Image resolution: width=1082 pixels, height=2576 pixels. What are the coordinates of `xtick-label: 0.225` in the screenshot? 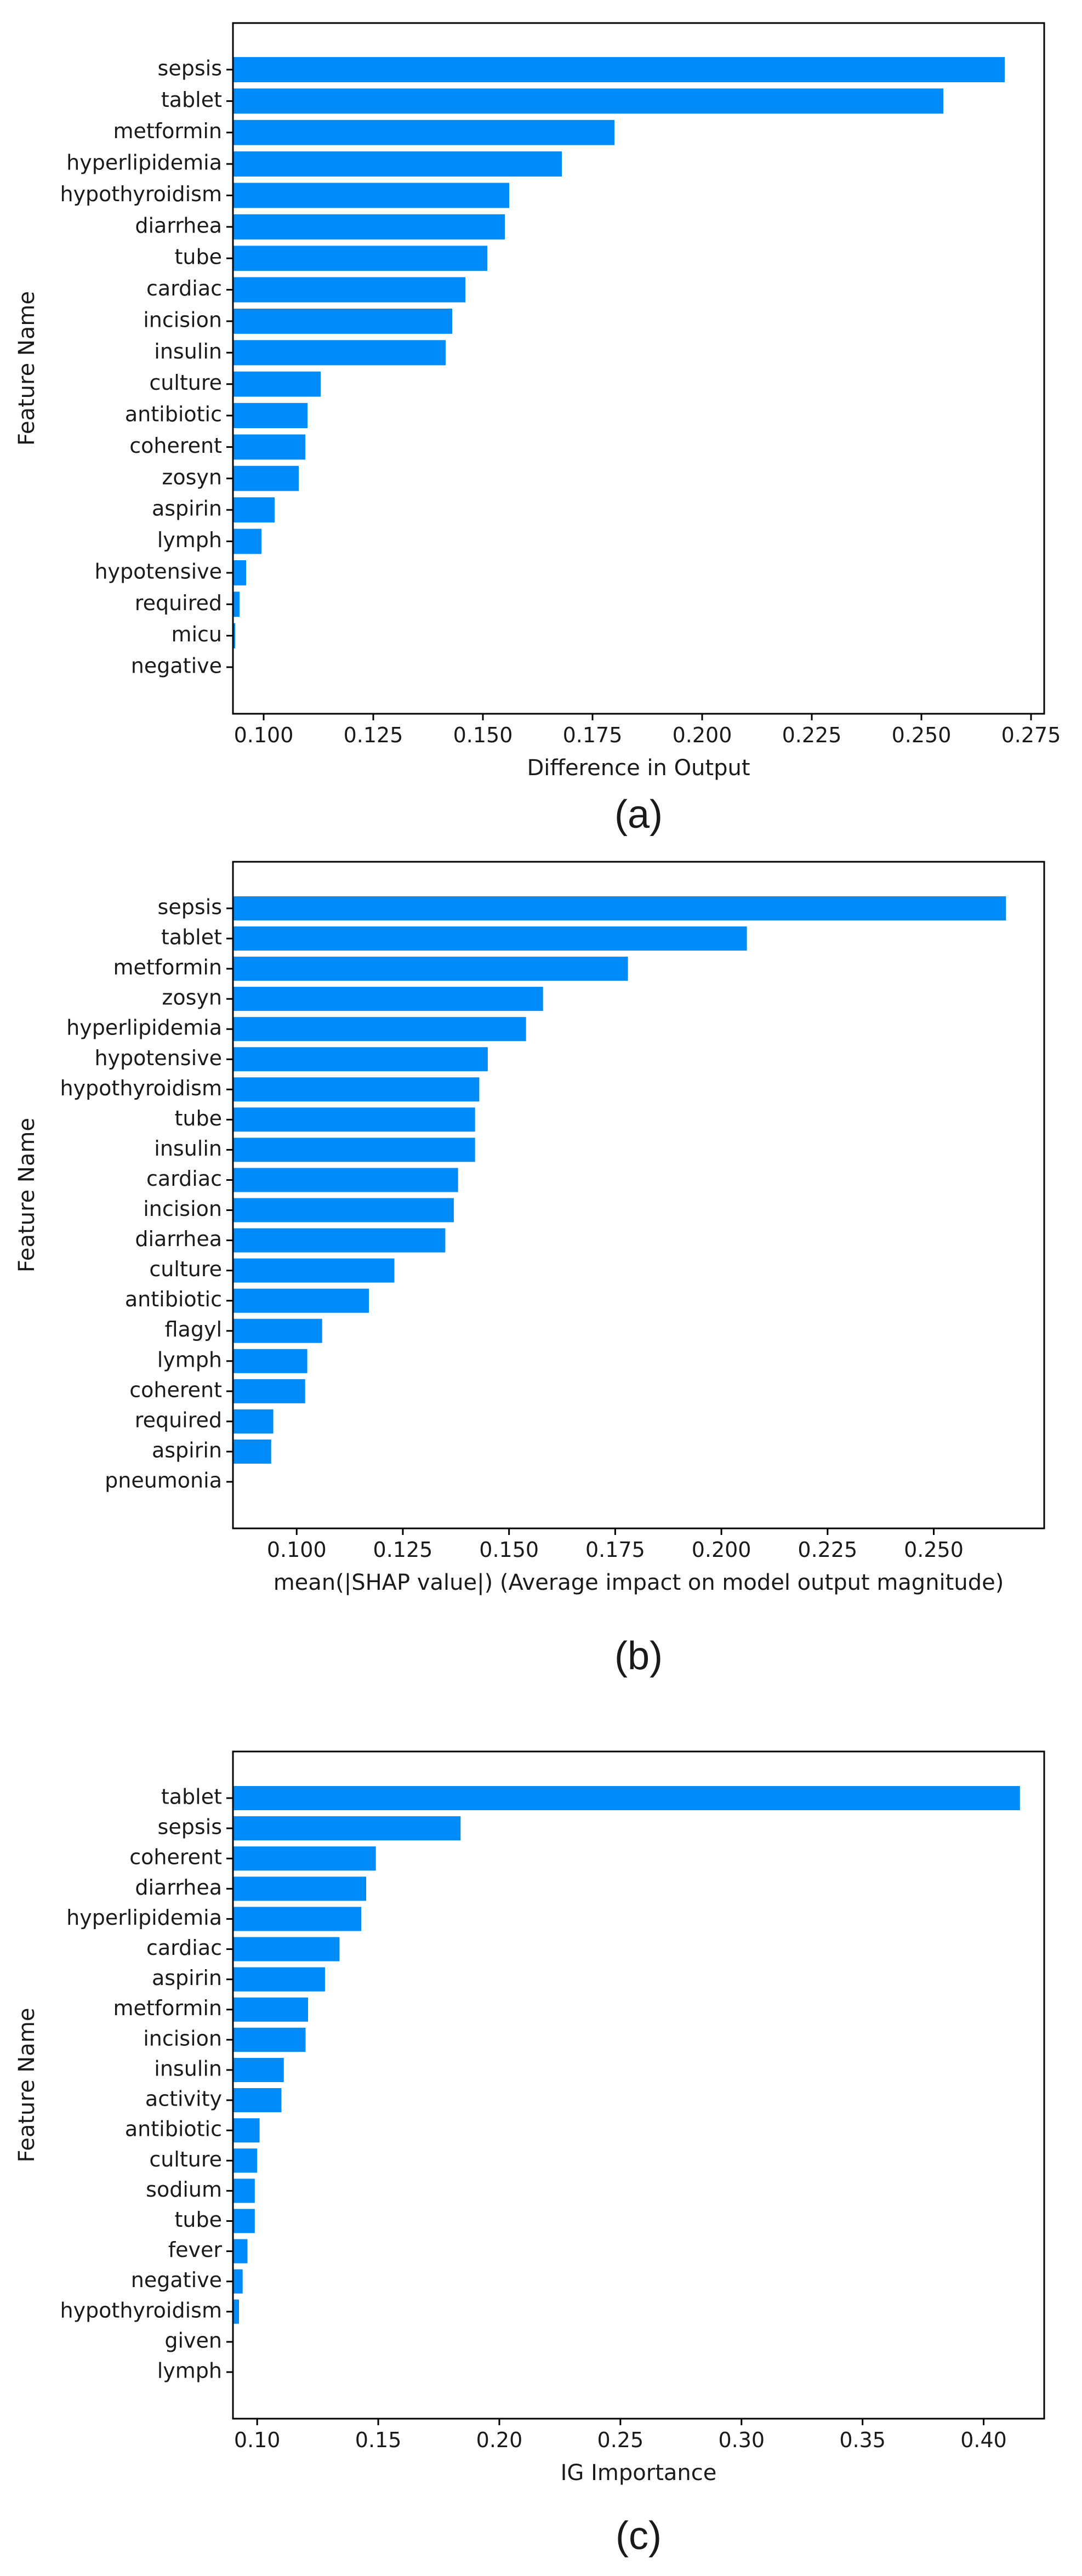 It's located at (828, 1550).